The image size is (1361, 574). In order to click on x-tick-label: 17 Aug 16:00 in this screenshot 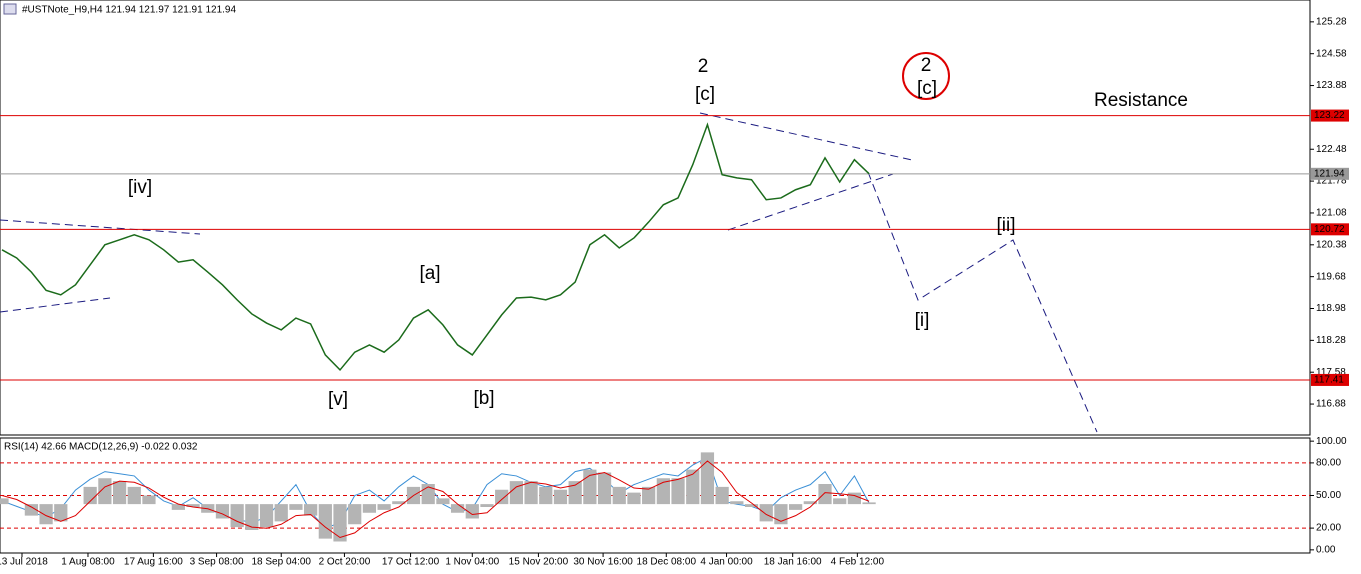, I will do `click(153, 562)`.